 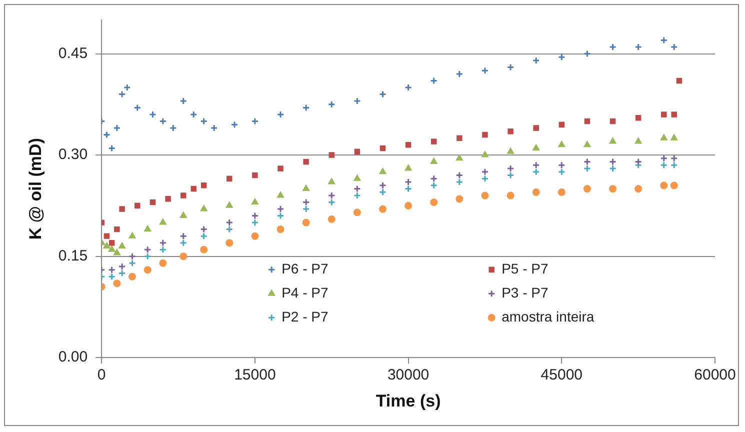 I want to click on y-tick-label: 0.15, so click(x=73, y=255).